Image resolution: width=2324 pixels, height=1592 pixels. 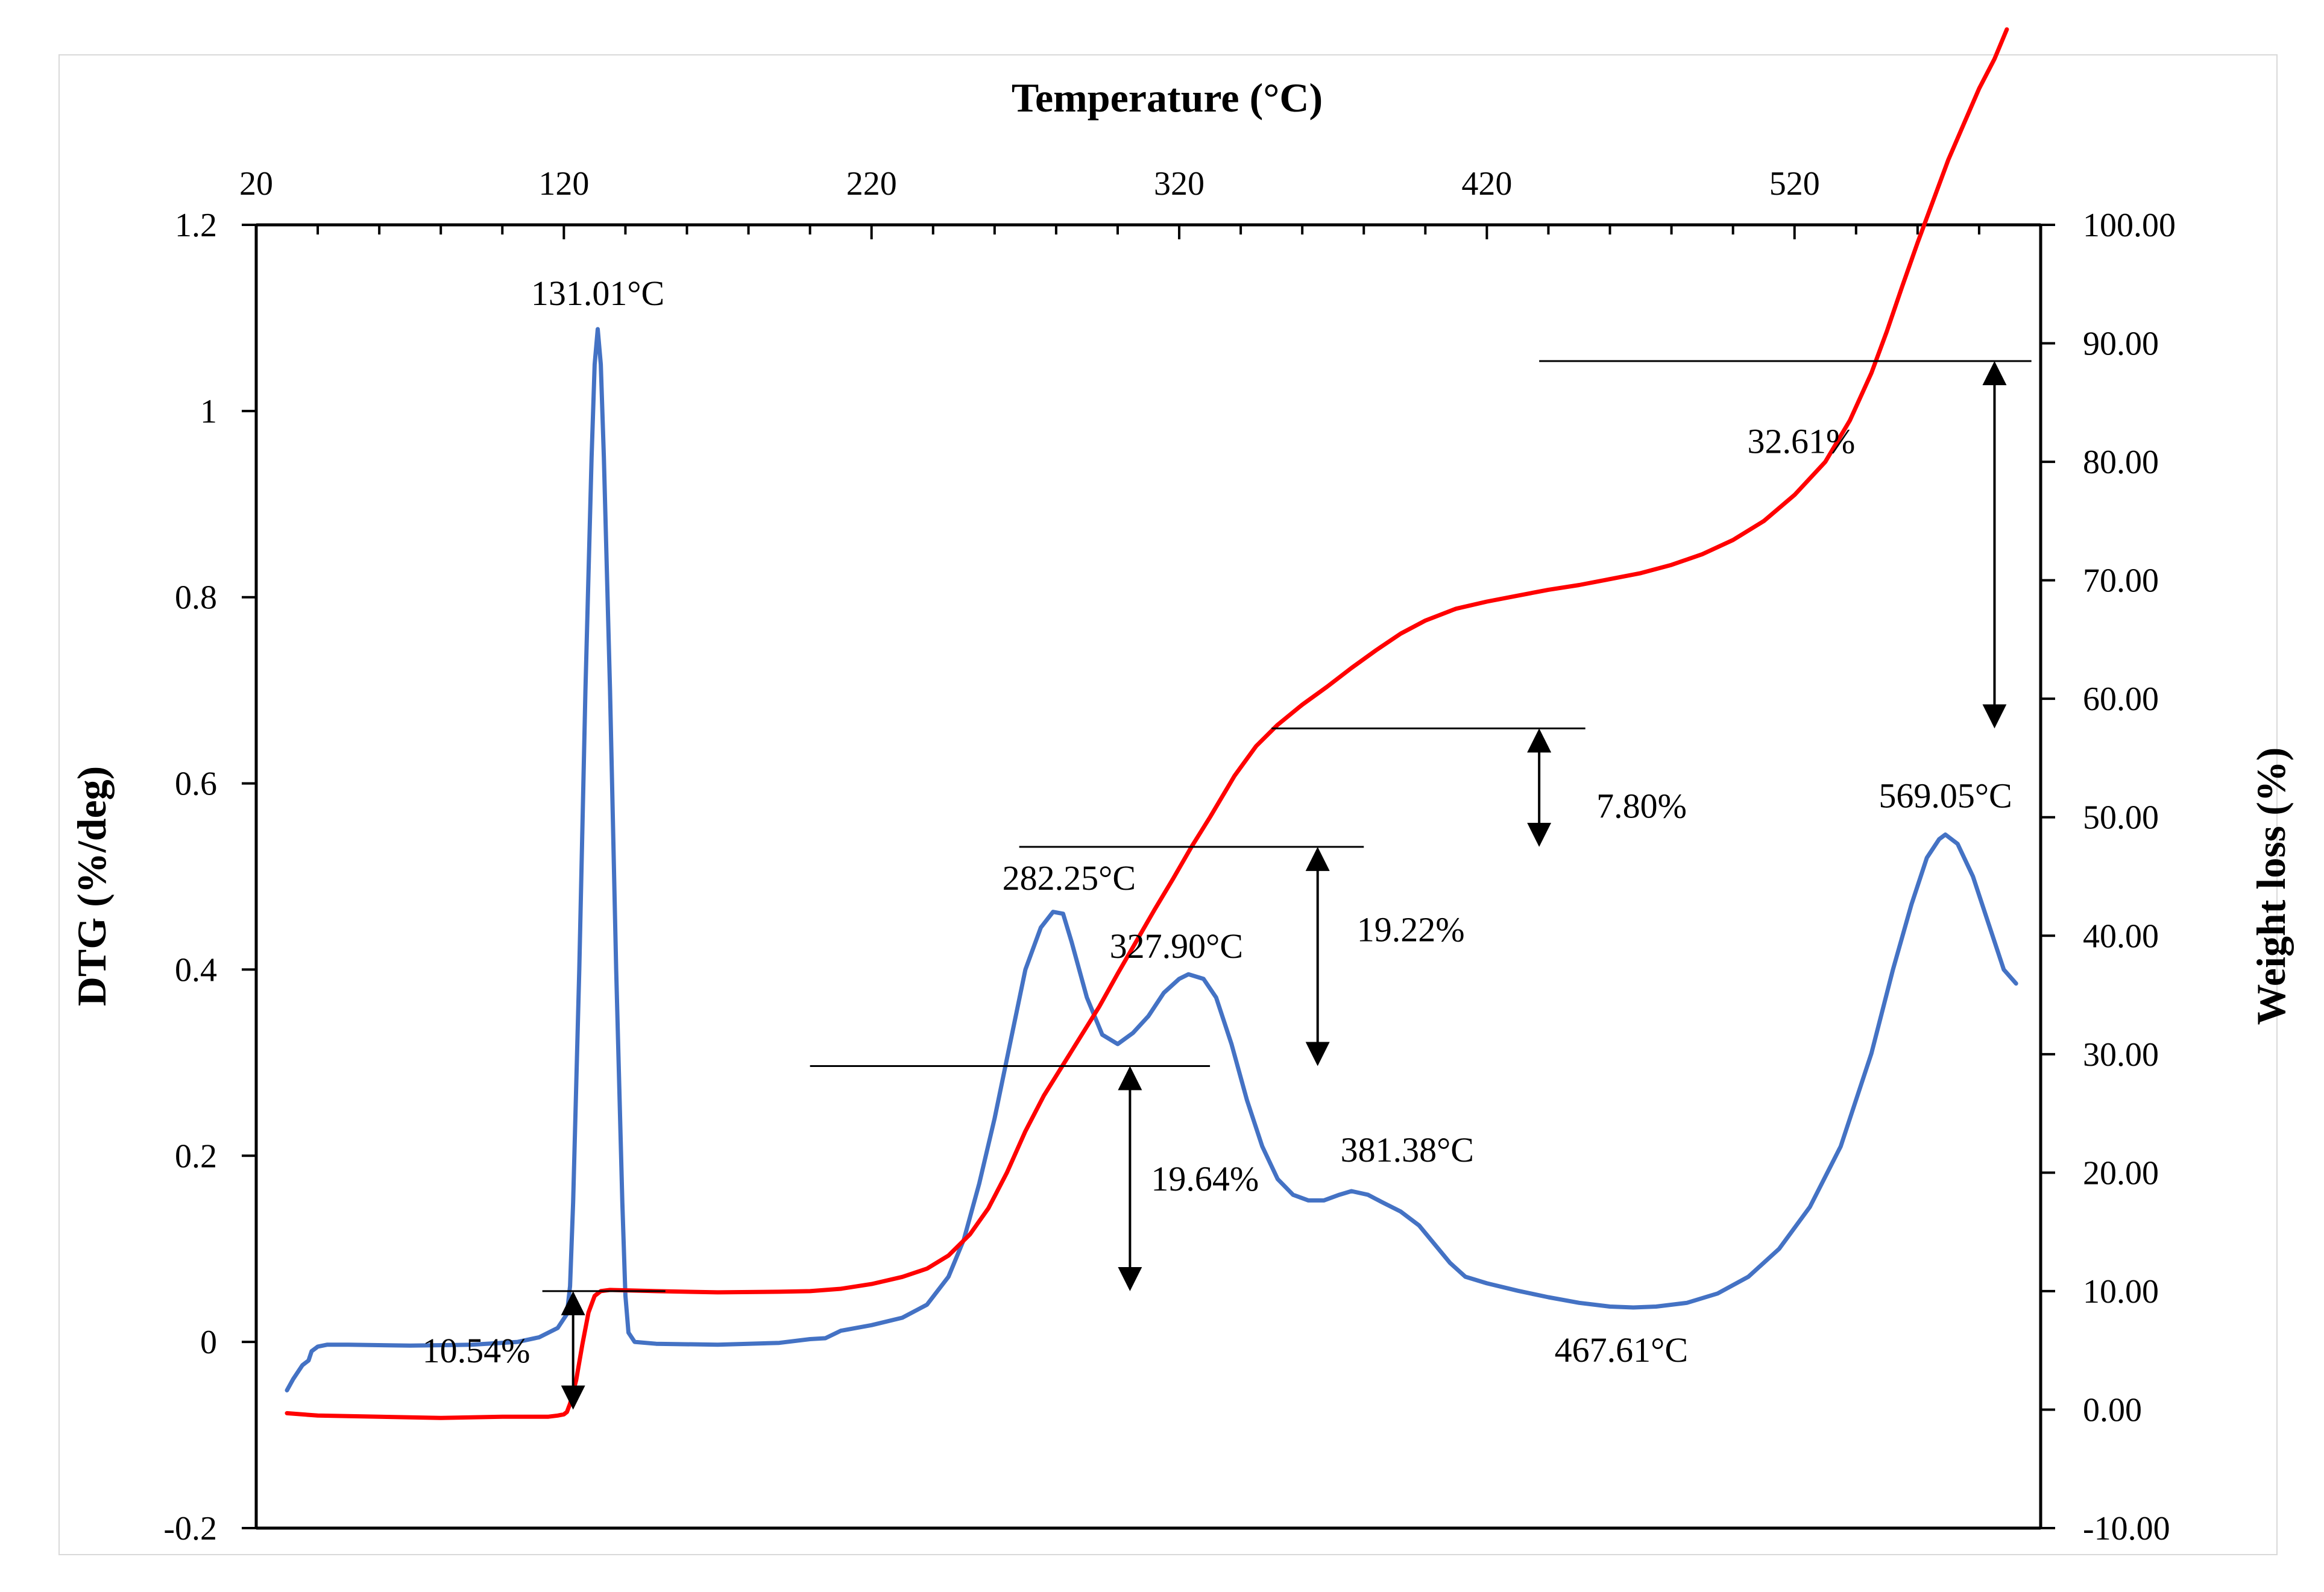 I want to click on y-left-tick-label: 1, so click(x=208, y=411).